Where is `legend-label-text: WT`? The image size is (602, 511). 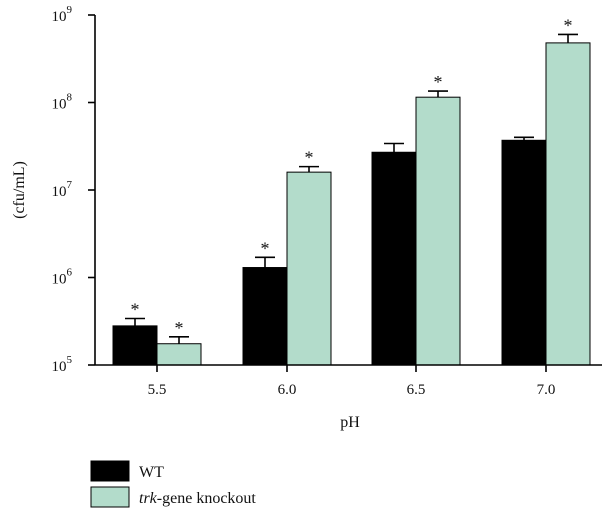
legend-label-text: WT is located at coordinates (151, 472).